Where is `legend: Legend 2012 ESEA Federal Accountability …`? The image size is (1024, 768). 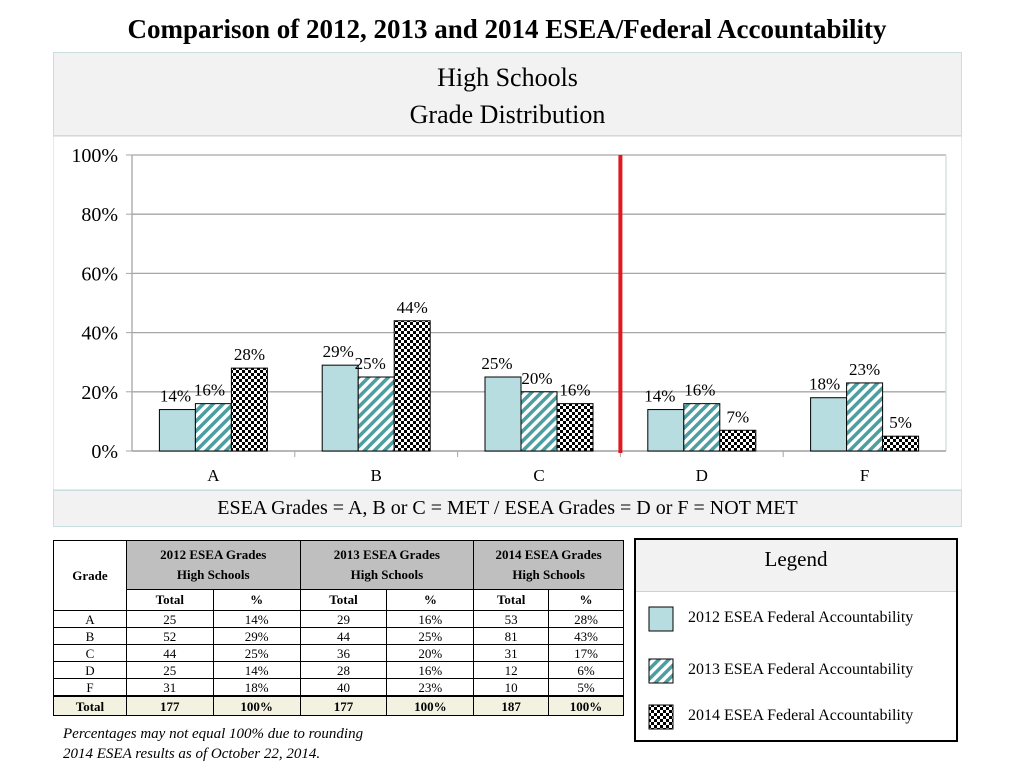
legend: Legend 2012 ESEA Federal Accountability … is located at coordinates (796, 640).